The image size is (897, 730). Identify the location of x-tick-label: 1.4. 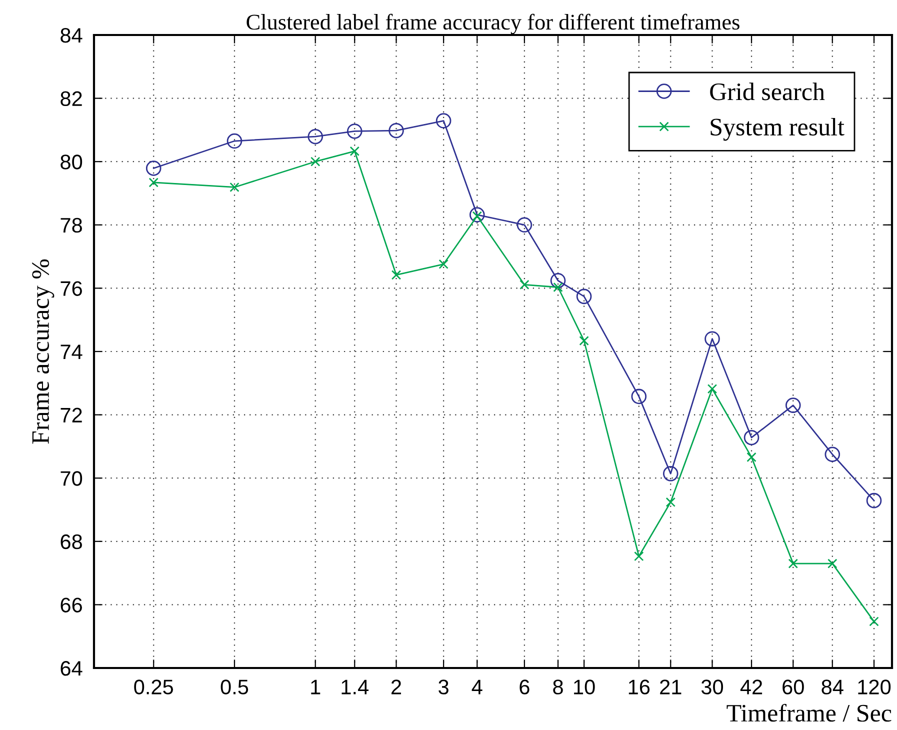
(355, 687).